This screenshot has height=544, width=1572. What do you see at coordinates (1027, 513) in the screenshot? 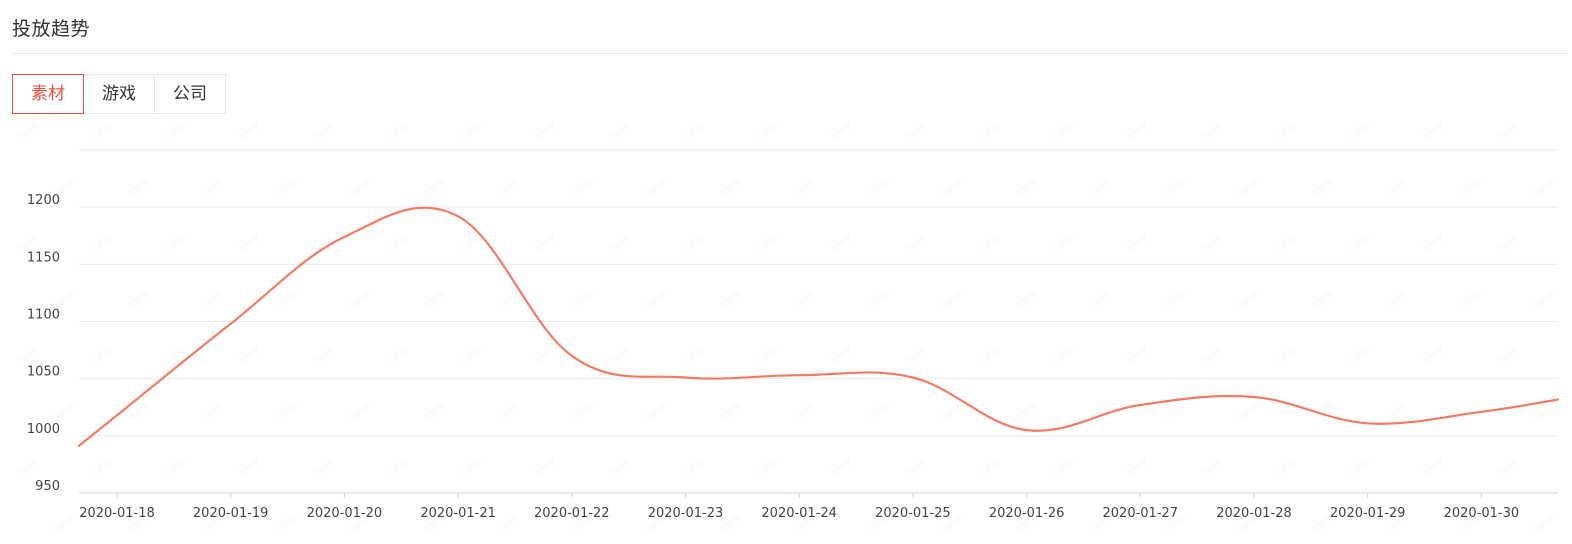
I see `x-tick-label: 2020-01-26` at bounding box center [1027, 513].